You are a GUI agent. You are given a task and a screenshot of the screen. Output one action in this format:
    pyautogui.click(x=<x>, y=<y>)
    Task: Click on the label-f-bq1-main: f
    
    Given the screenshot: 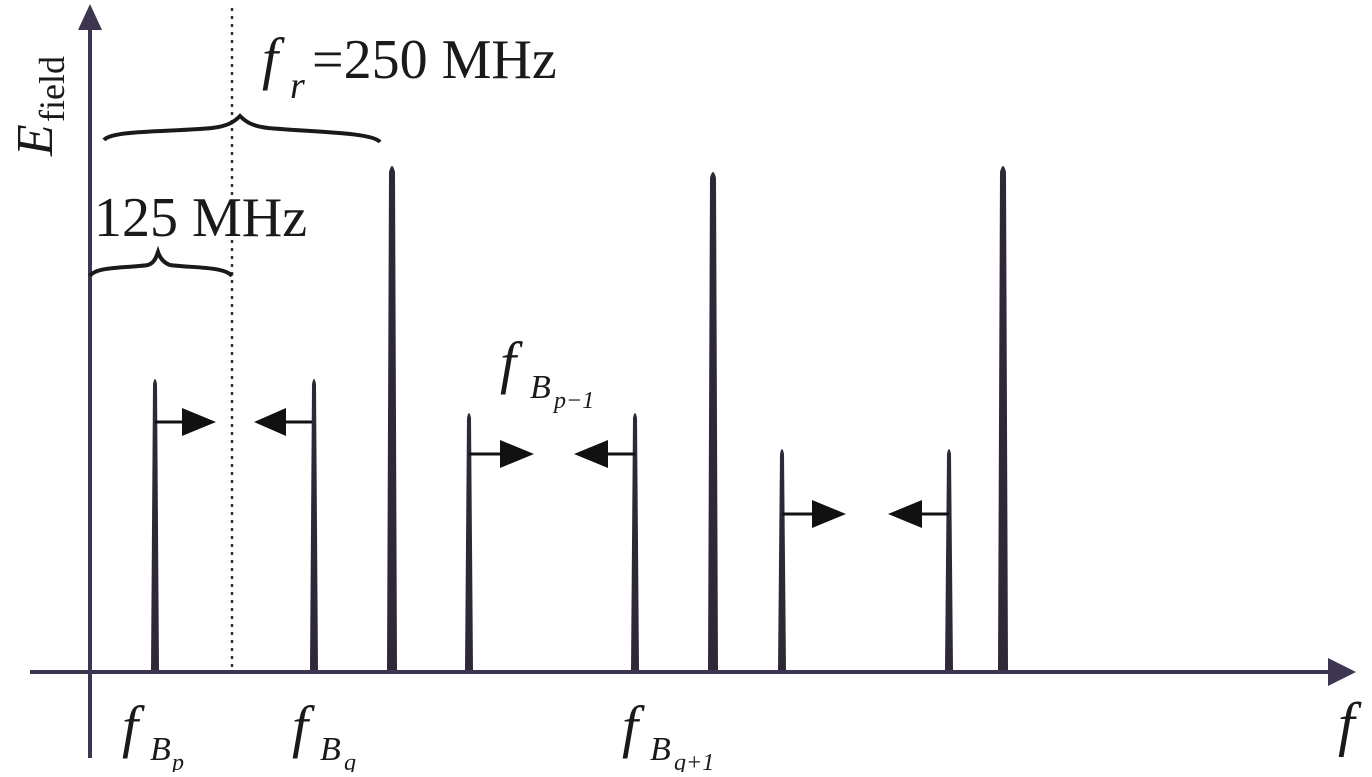 What is the action you would take?
    pyautogui.click(x=633, y=726)
    